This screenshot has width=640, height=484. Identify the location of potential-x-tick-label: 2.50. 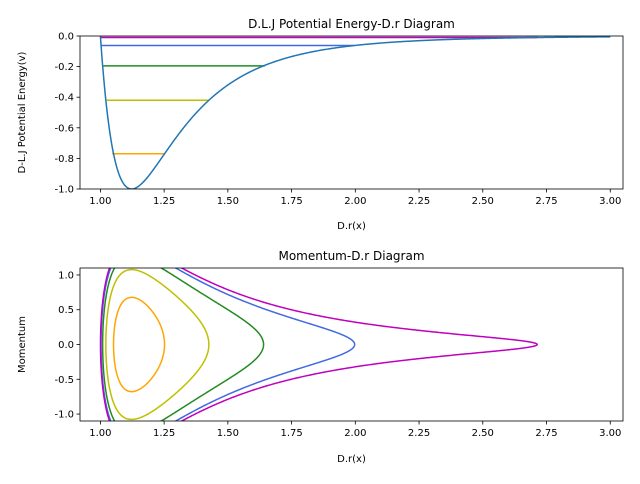
(483, 201).